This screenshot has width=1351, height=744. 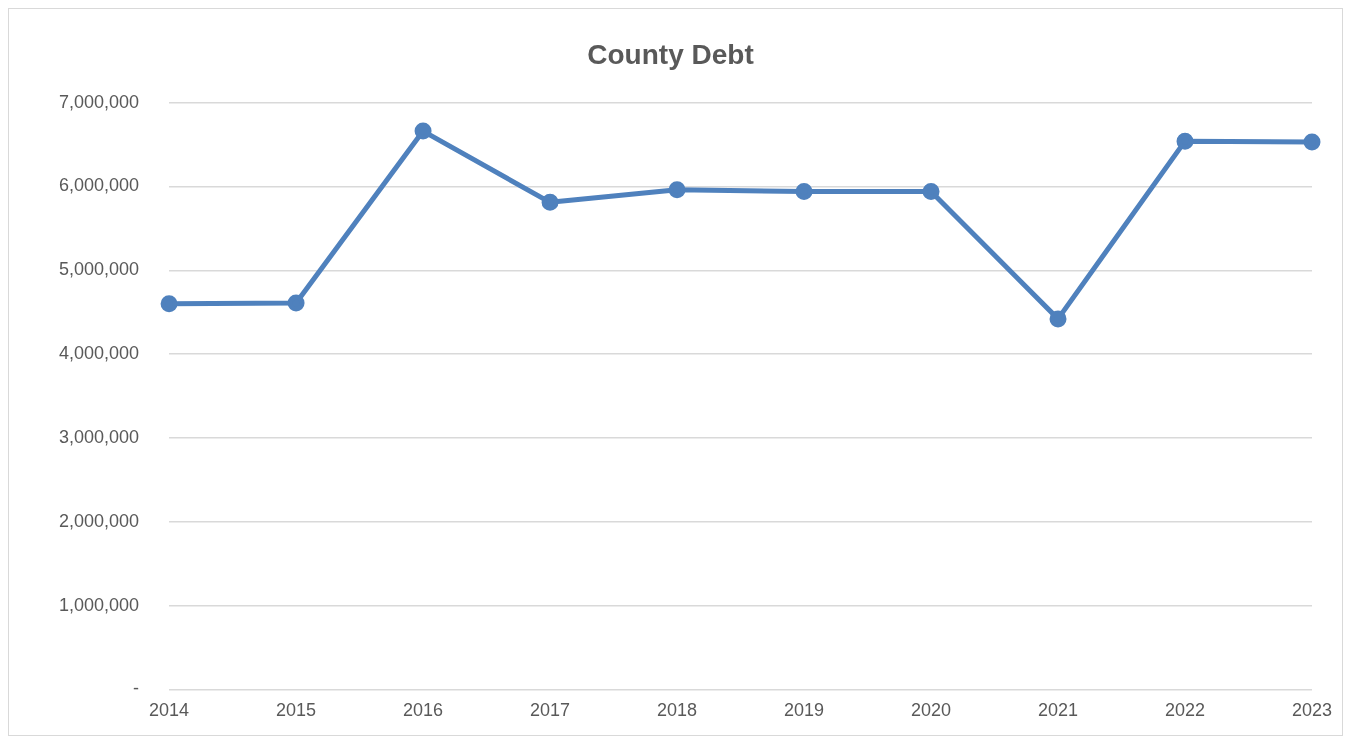 What do you see at coordinates (296, 710) in the screenshot?
I see `x-tick-label: 2015` at bounding box center [296, 710].